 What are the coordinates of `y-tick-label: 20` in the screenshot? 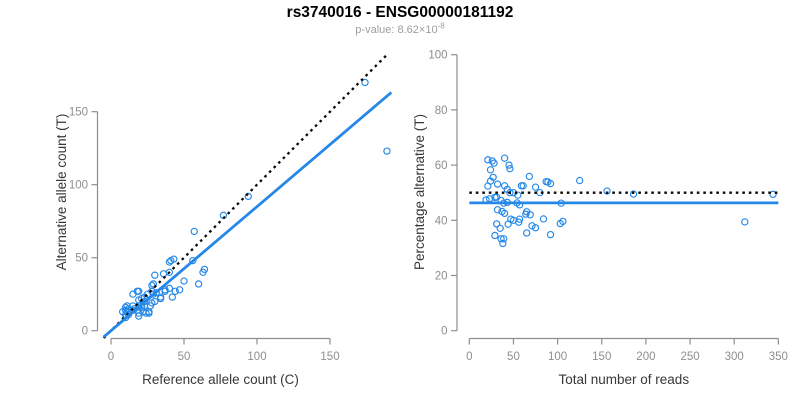 It's located at (441, 277).